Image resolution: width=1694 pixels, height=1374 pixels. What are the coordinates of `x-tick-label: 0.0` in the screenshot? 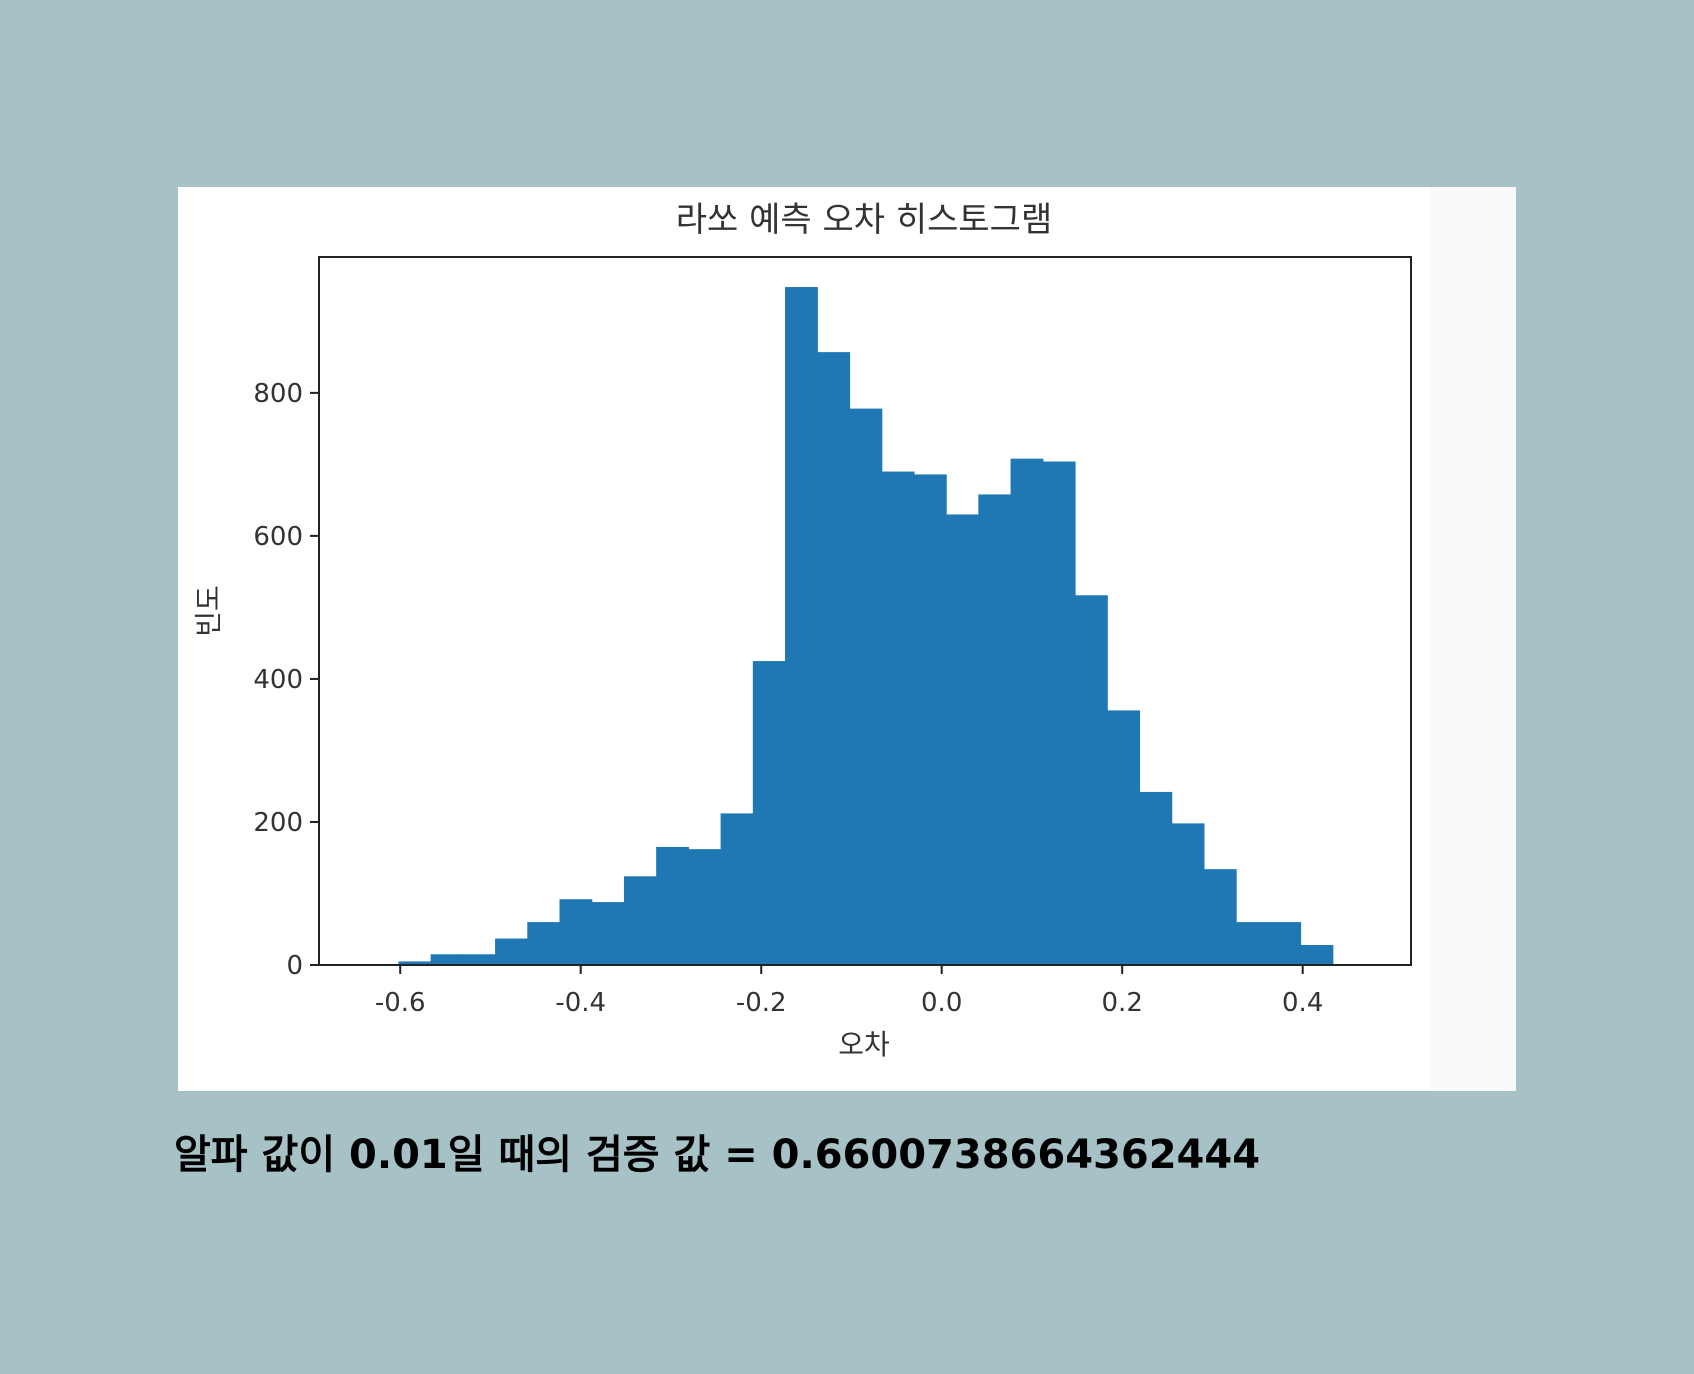 It's located at (941, 1003).